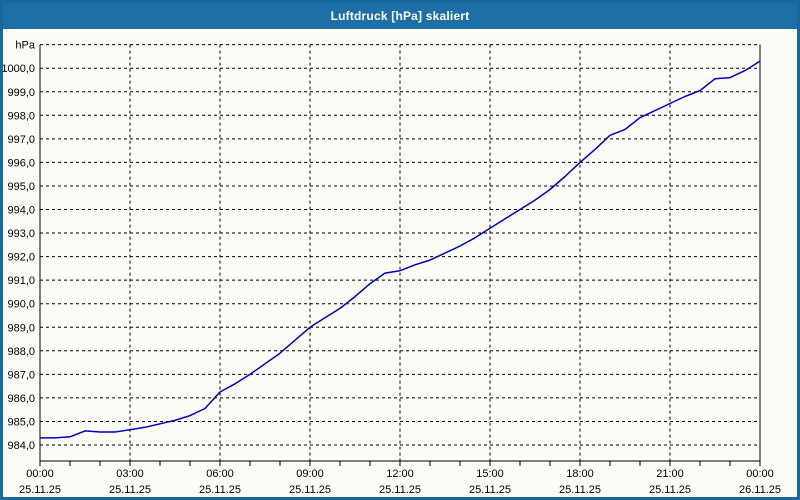  I want to click on y-tick-label: 990,0, so click(21, 305).